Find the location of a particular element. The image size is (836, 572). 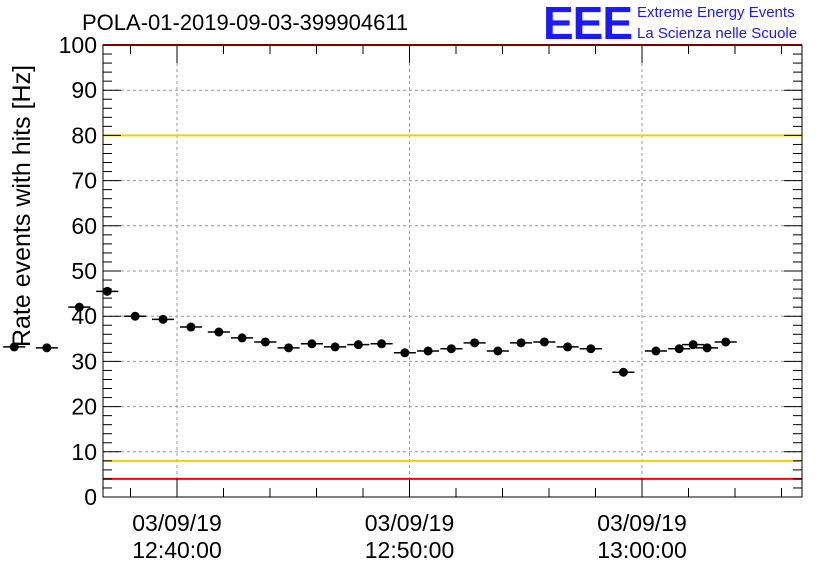

y-tick-label: 60 is located at coordinates (84, 226).